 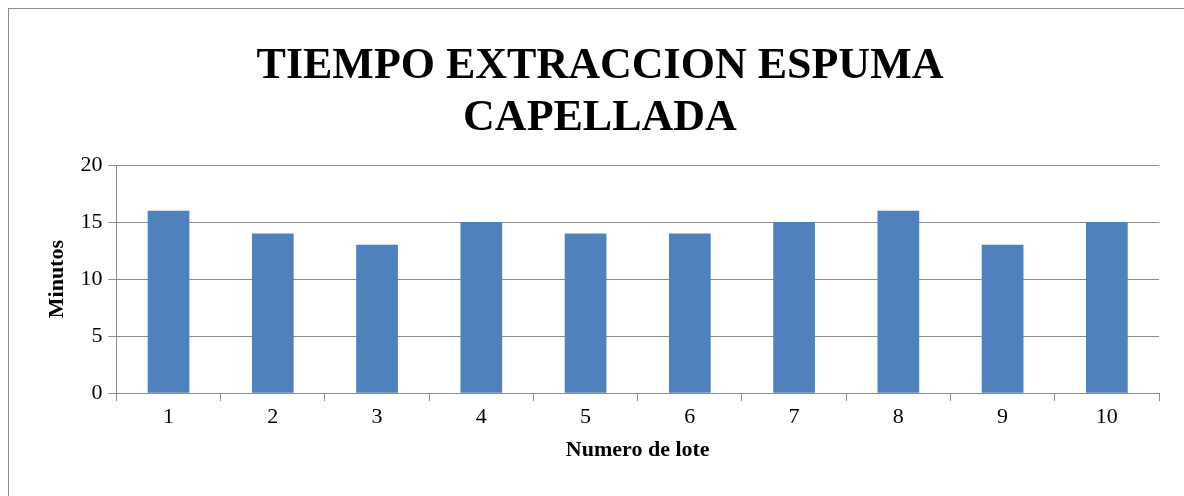 I want to click on x-tick-label: 10, so click(x=1106, y=416).